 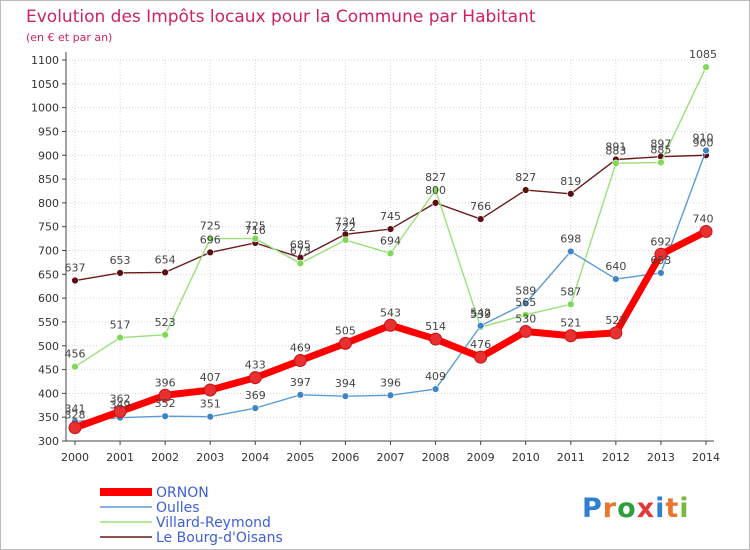 What do you see at coordinates (48, 203) in the screenshot?
I see `y-tick-label-800: 800` at bounding box center [48, 203].